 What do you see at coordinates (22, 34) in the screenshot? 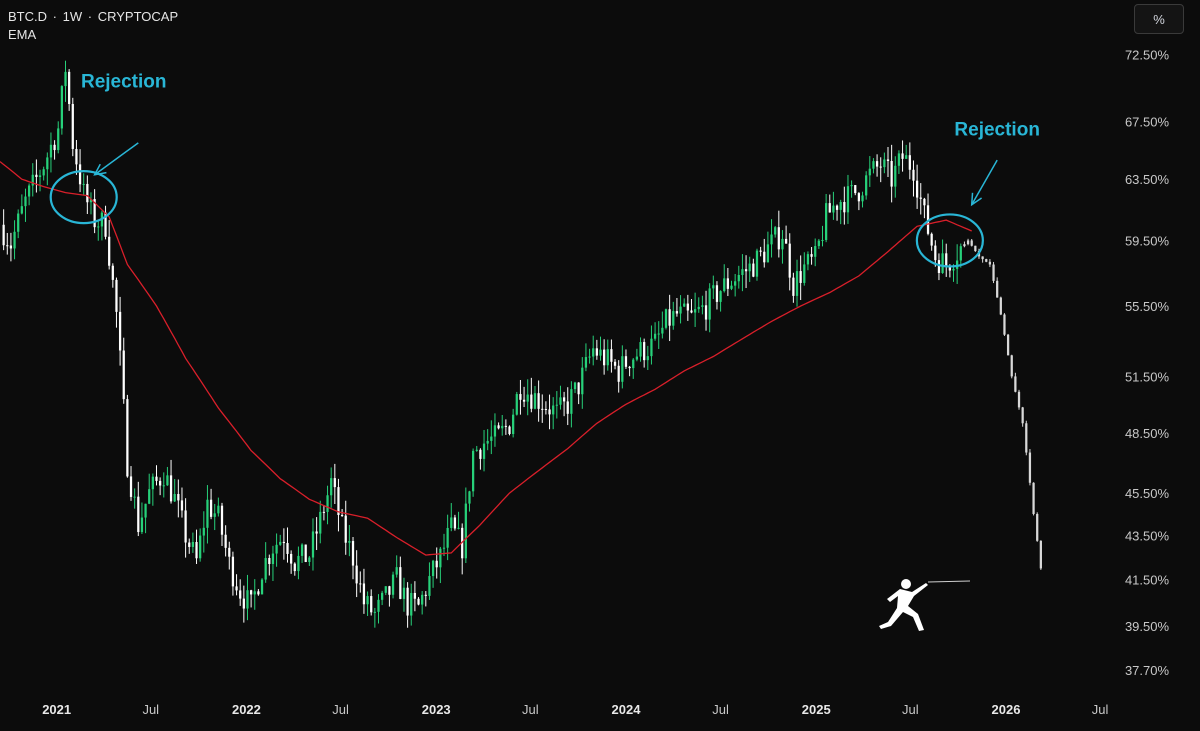
I see `indicator-legend-ema: EMA` at bounding box center [22, 34].